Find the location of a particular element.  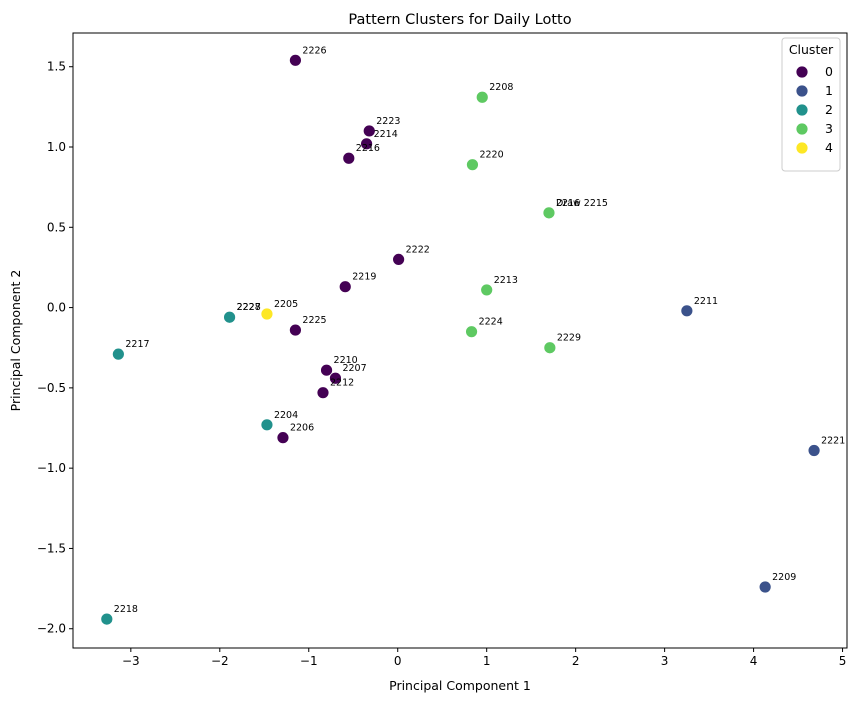

y-tick-label: 0.5 is located at coordinates (56, 227).